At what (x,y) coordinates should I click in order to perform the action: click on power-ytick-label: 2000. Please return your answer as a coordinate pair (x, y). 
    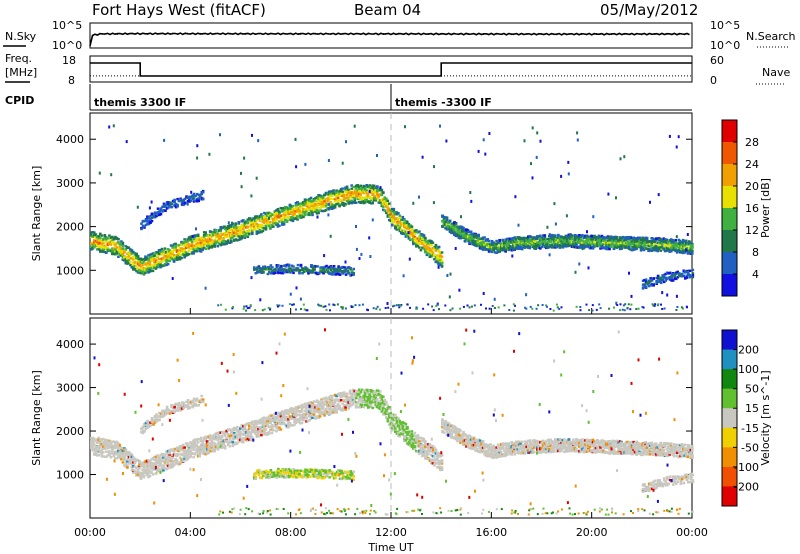
    Looking at the image, I should click on (70, 227).